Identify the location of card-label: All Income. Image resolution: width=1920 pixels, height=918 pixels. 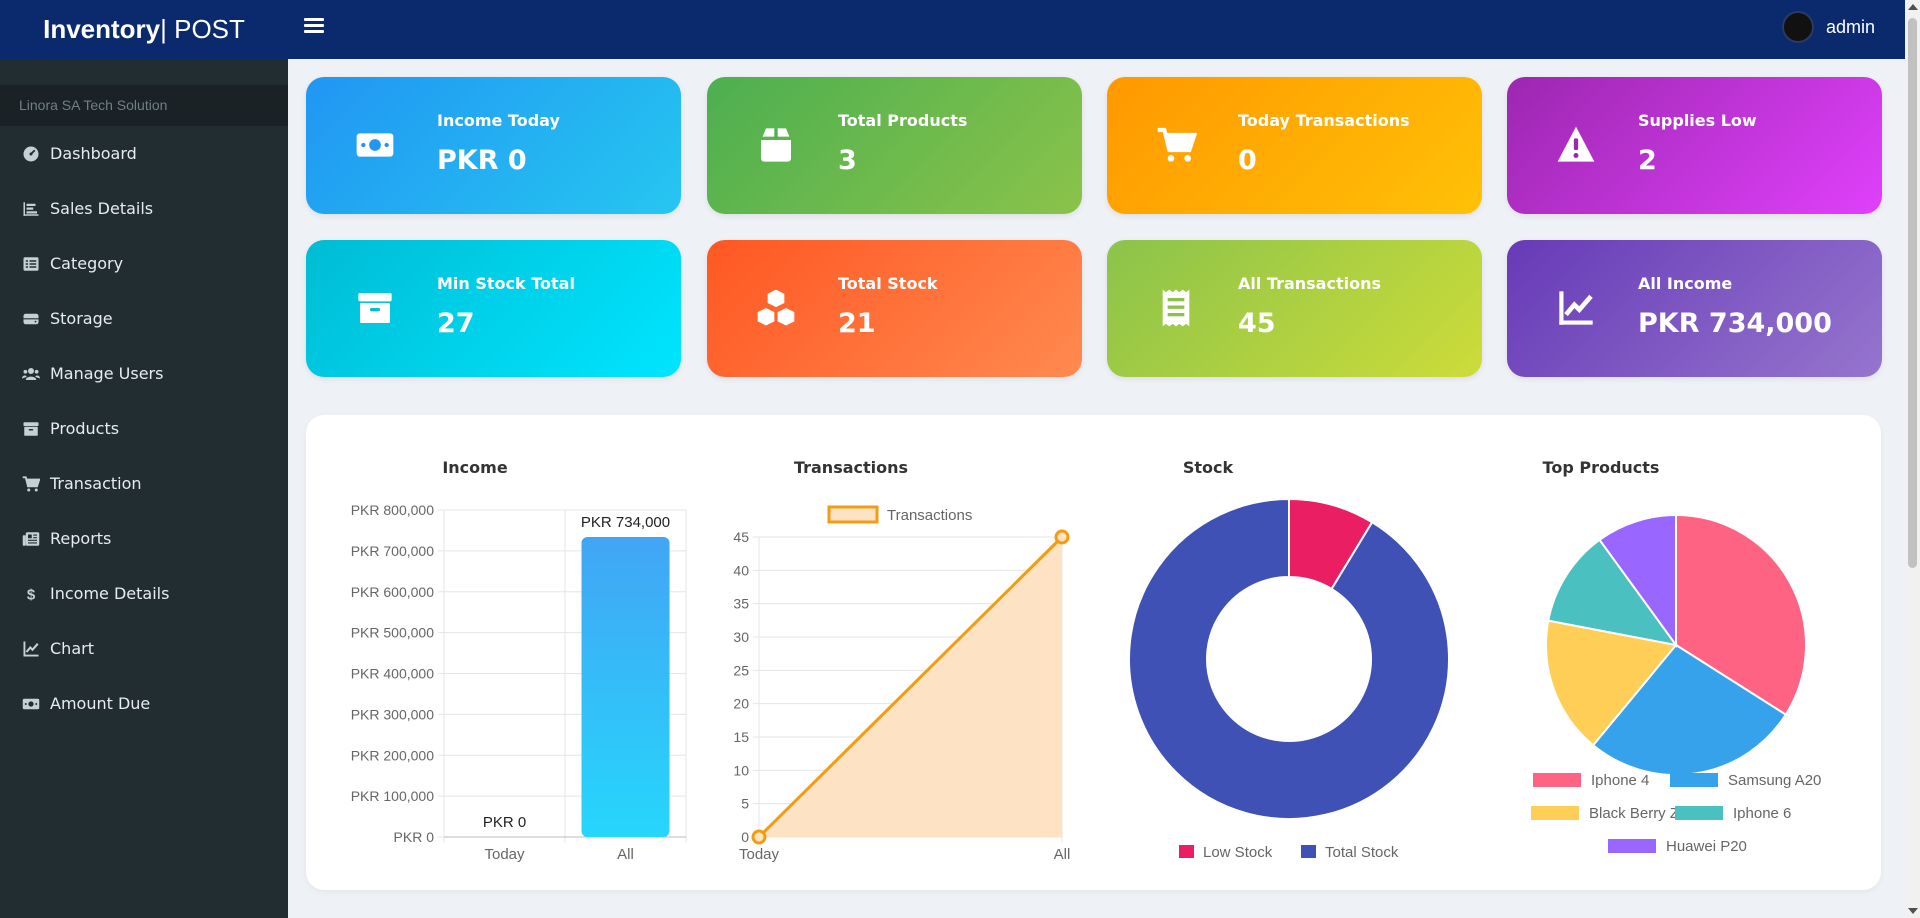
(1685, 283).